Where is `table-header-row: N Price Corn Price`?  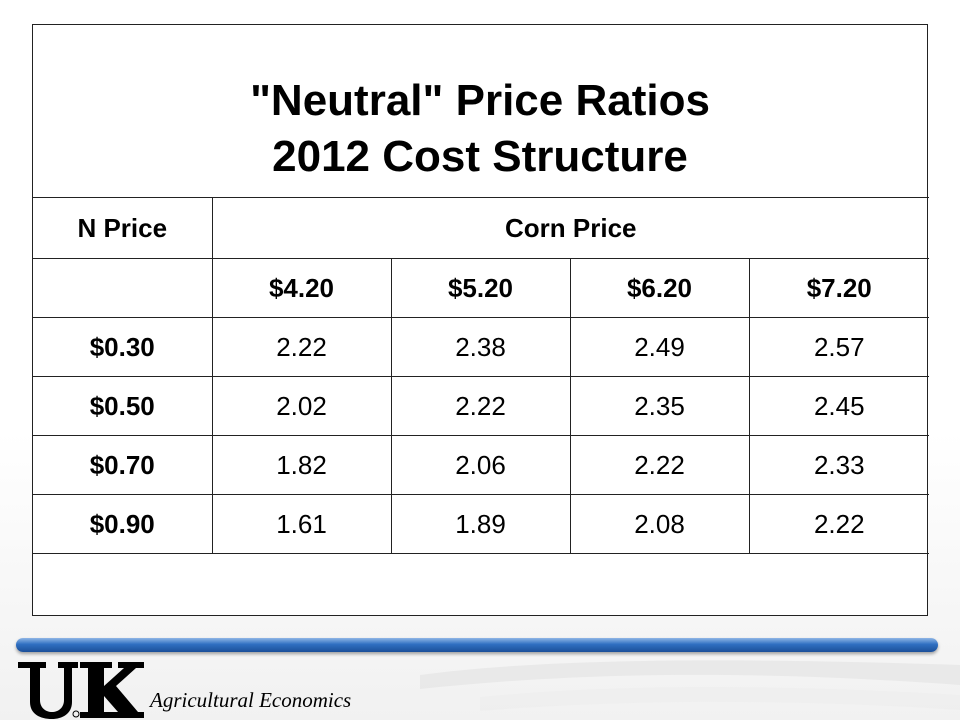 table-header-row: N Price Corn Price is located at coordinates (481, 228).